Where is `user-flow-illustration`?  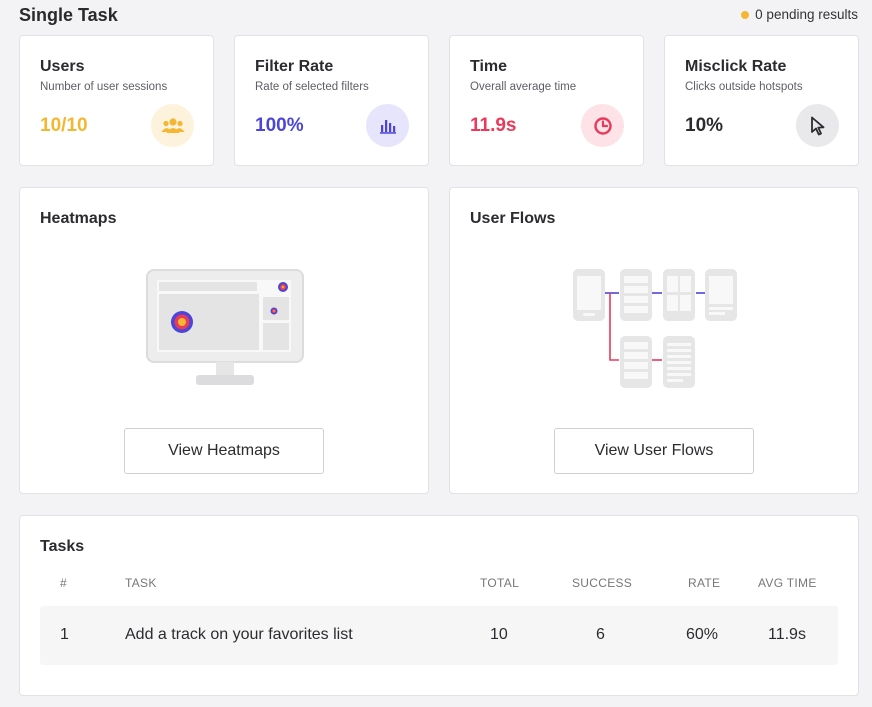
user-flow-illustration is located at coordinates (655, 331).